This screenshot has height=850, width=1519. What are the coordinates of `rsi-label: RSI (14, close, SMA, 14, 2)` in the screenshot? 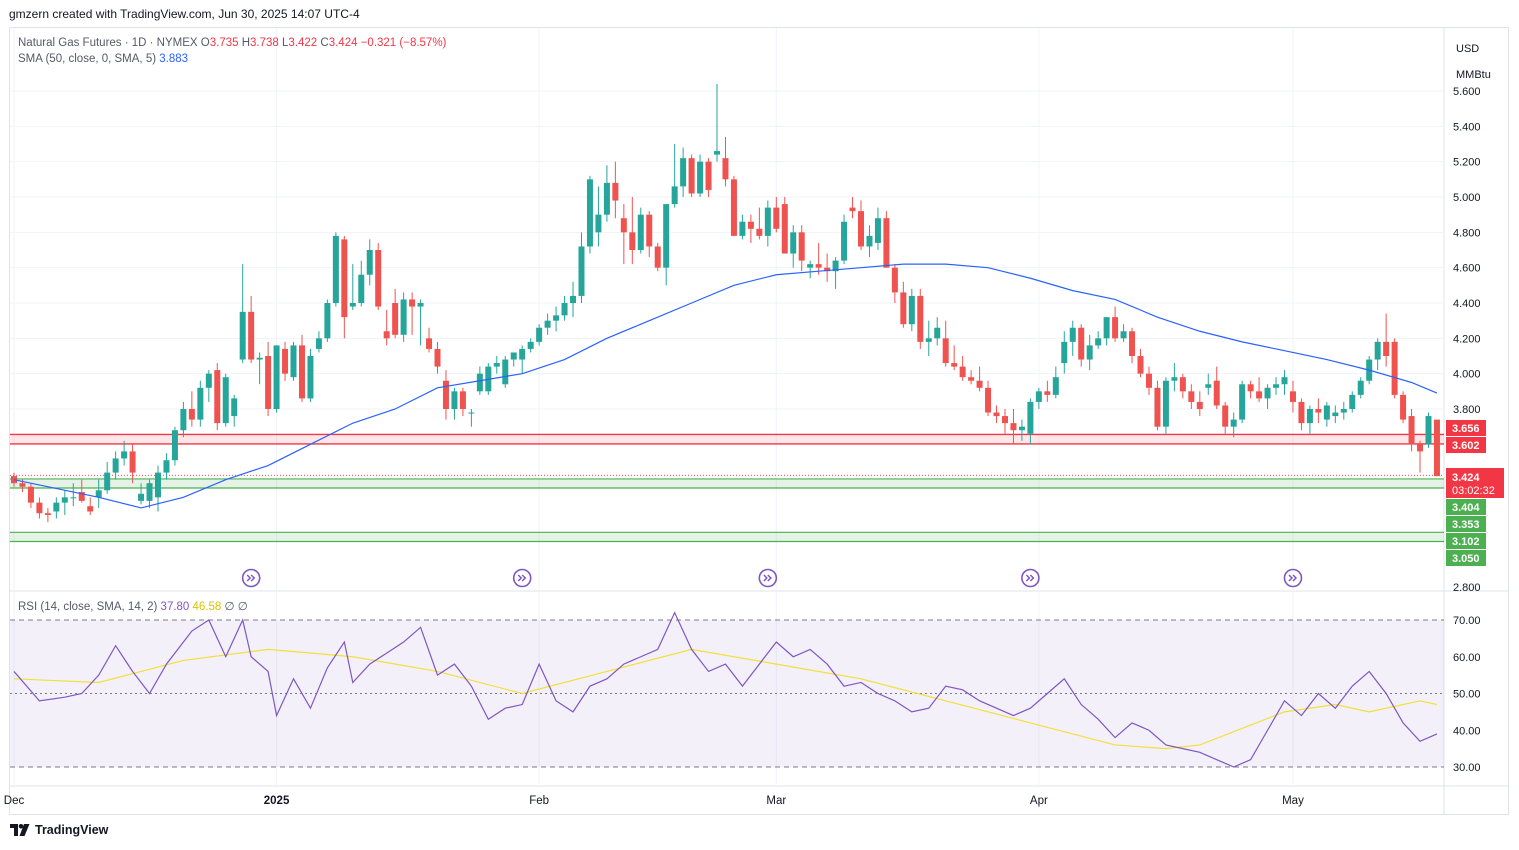 It's located at (88, 607).